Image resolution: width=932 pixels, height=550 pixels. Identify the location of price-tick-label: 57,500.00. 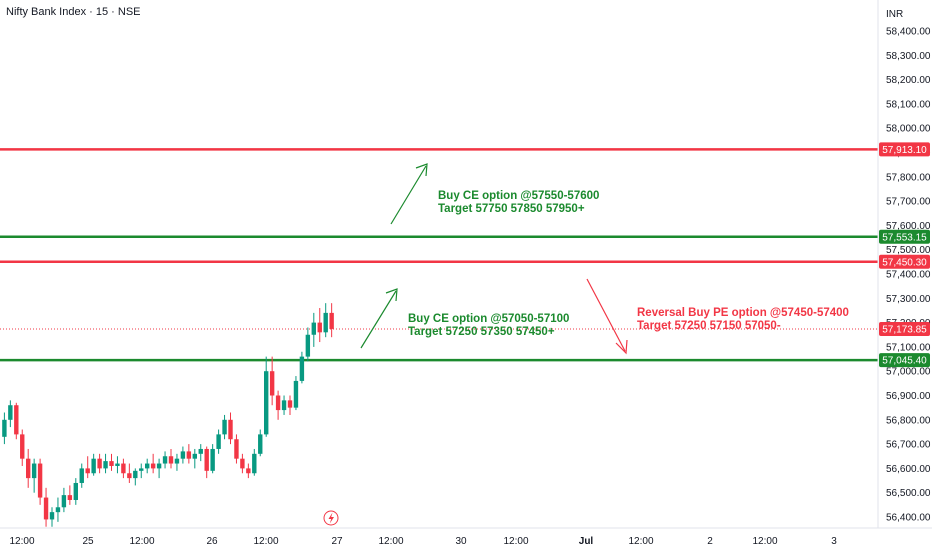
(908, 250).